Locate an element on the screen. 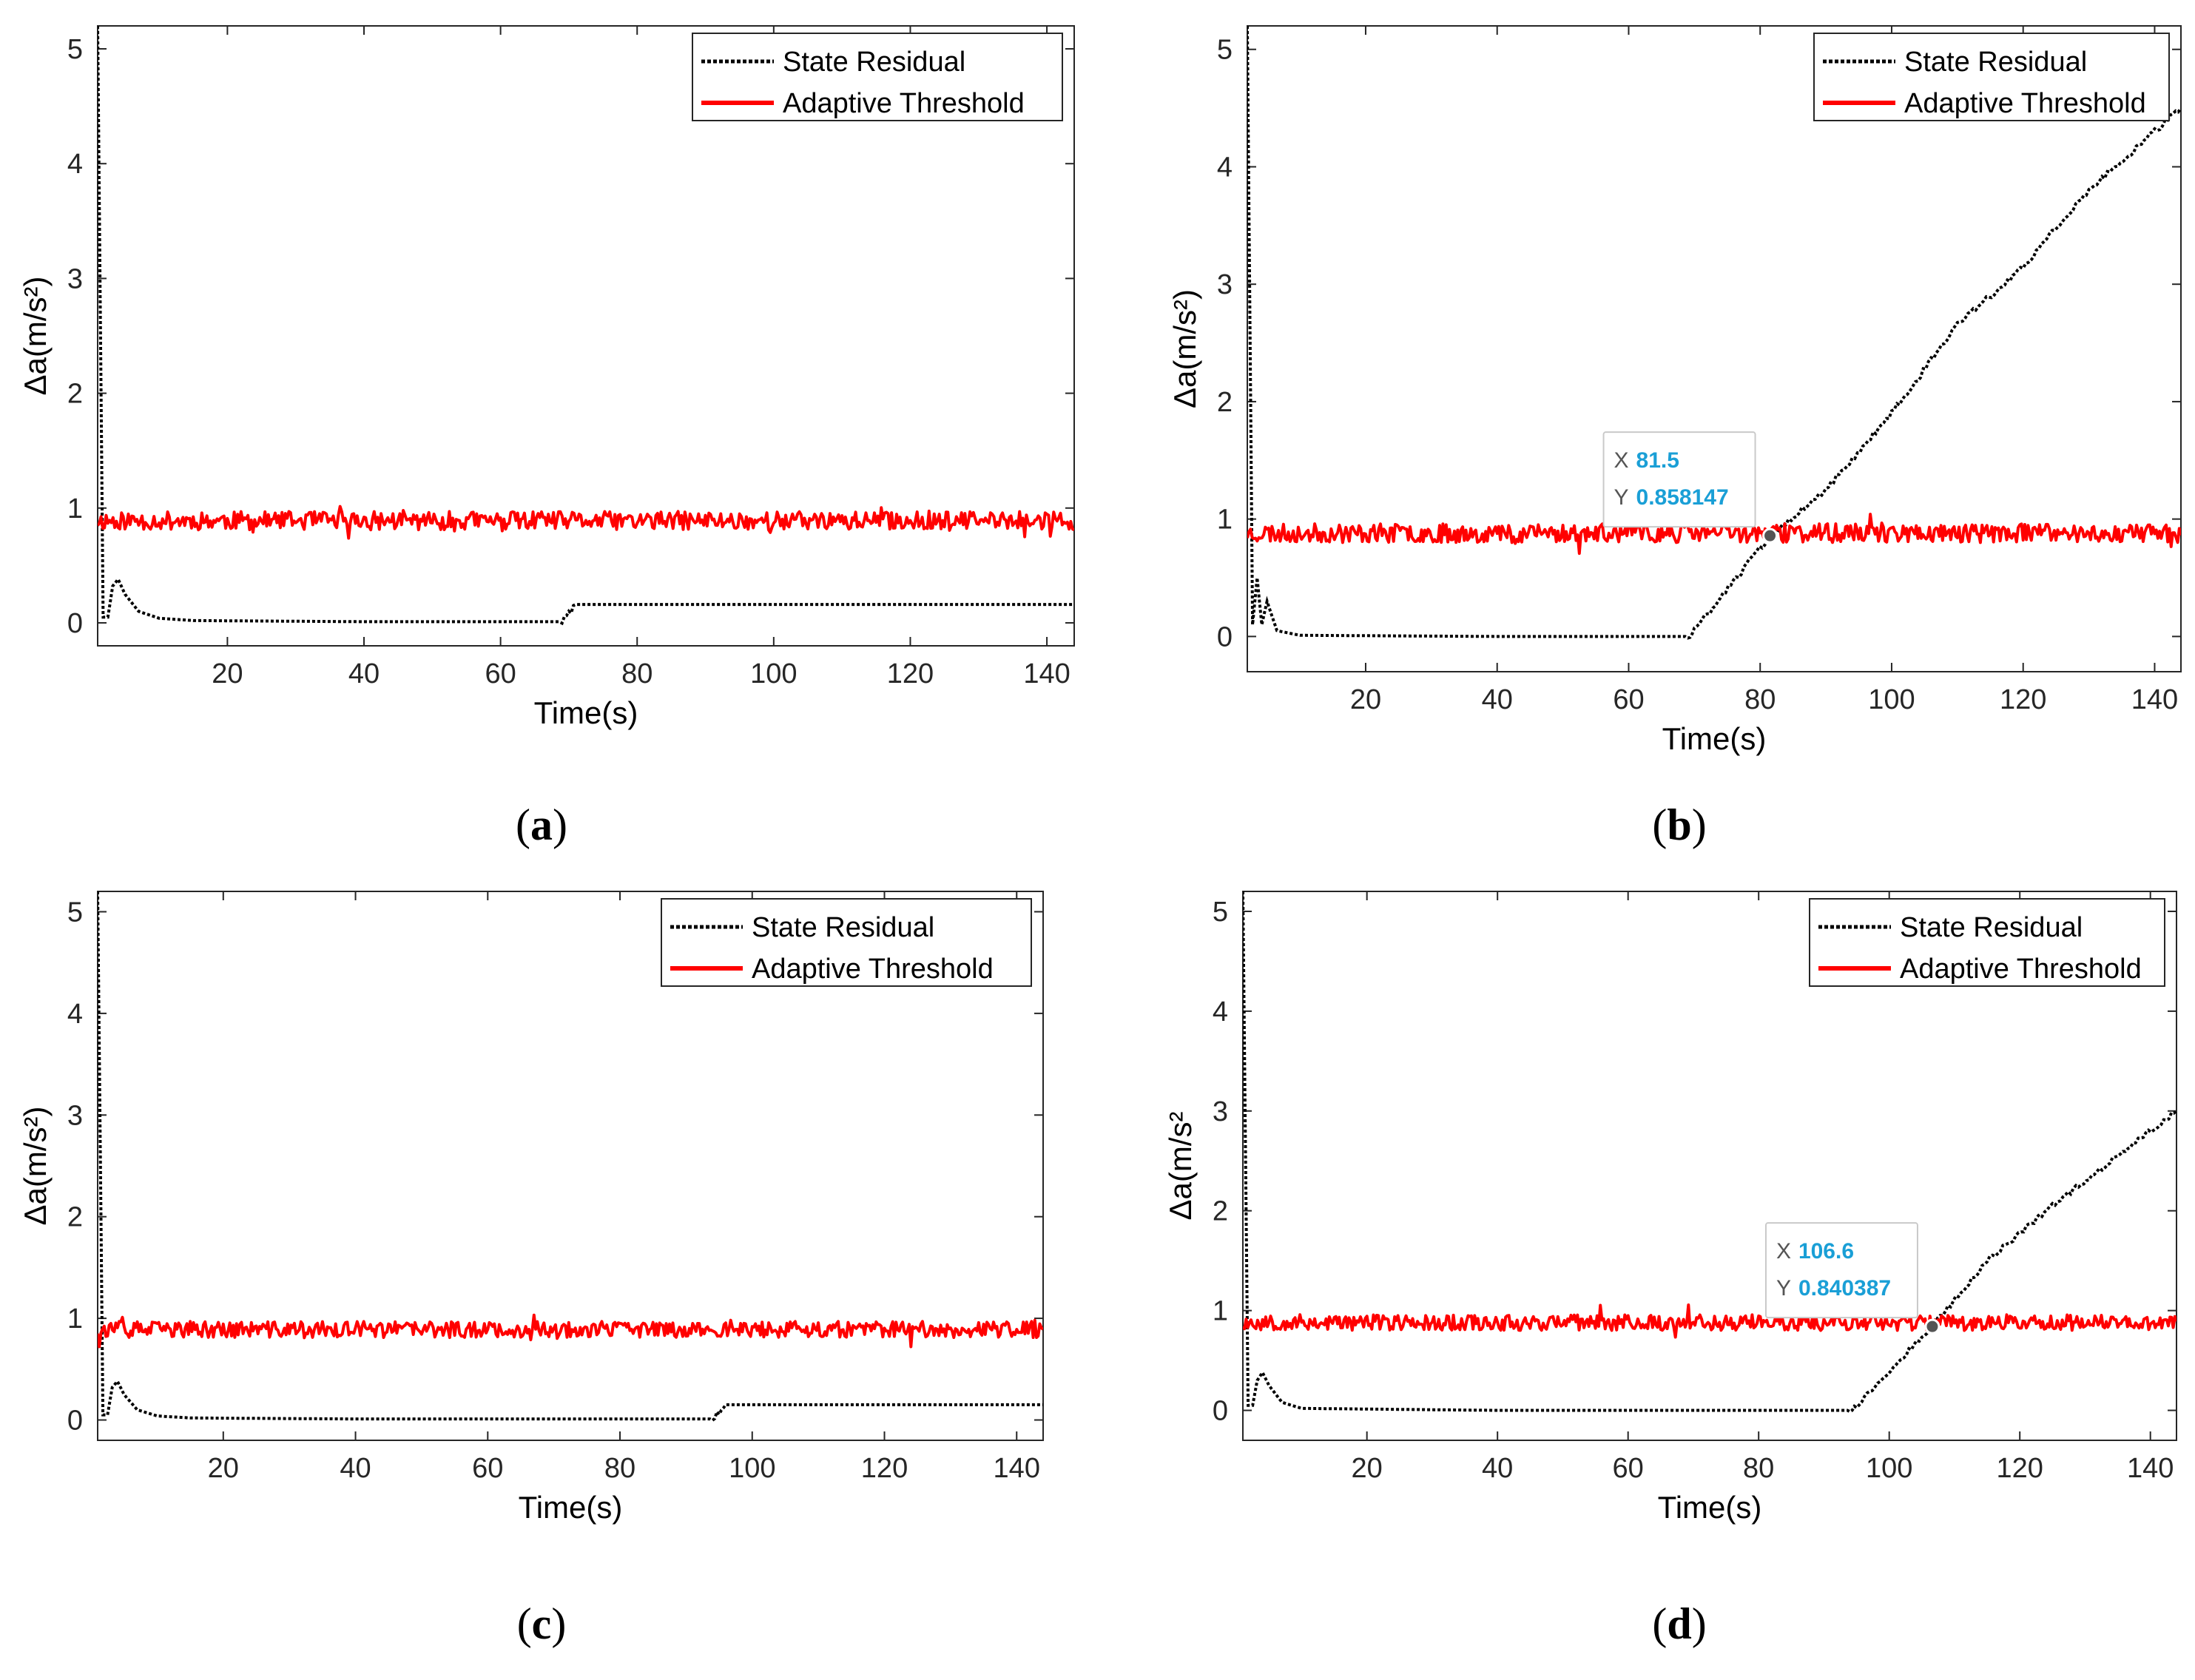 The width and height of the screenshot is (2195, 1680). panel-caption: (c) is located at coordinates (542, 1623).